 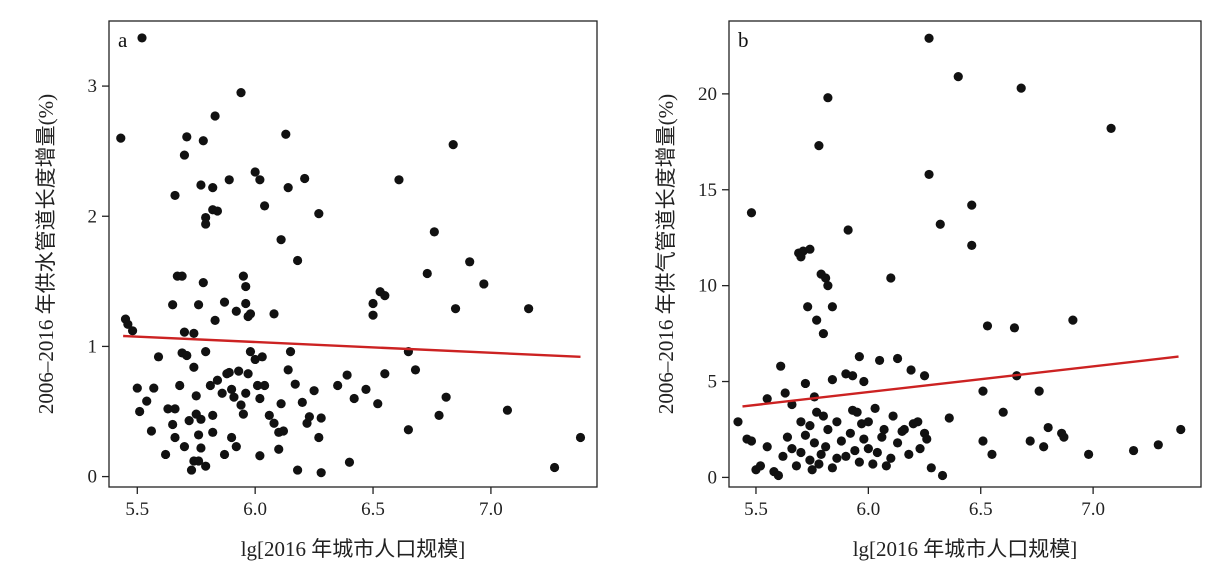 I want to click on x-tick-label: 5.5, so click(x=137, y=509).